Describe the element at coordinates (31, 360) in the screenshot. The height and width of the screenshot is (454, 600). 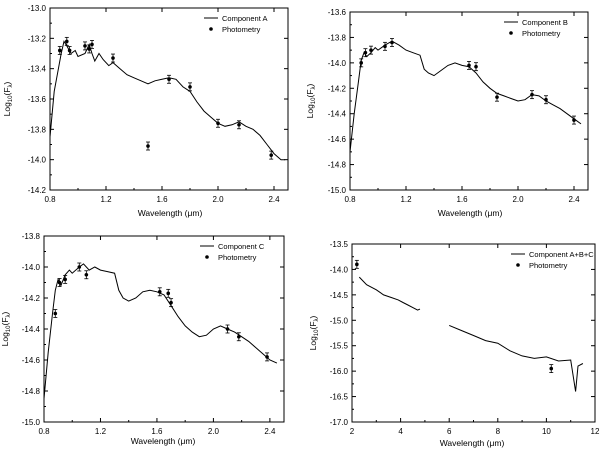
I see `y-tick-label: -14.6` at that location.